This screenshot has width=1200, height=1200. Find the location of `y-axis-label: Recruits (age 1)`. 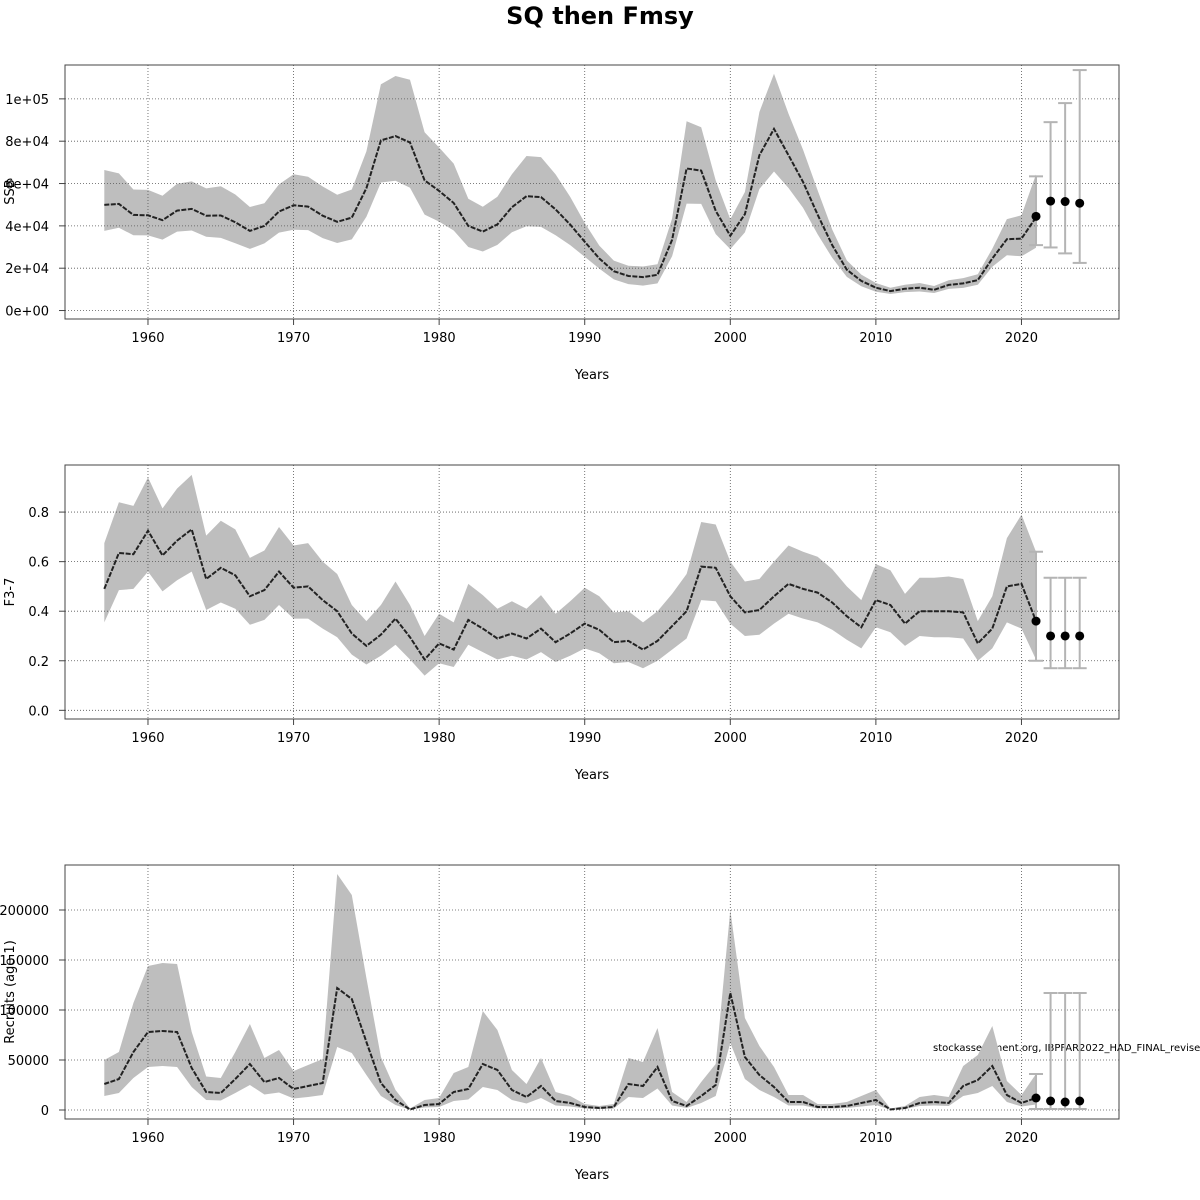

y-axis-label: Recruits (age 1) is located at coordinates (10, 992).